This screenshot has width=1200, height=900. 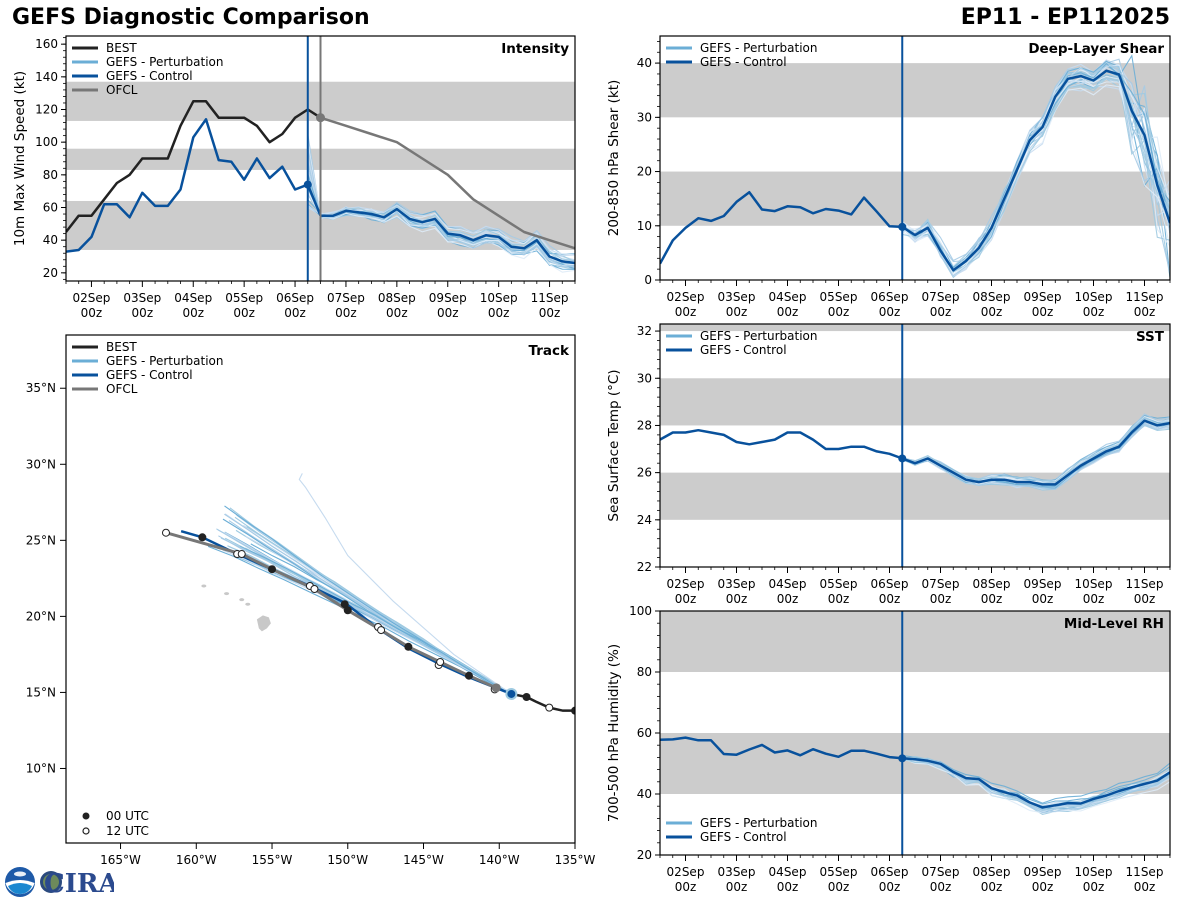 I want to click on control-00utc-marker, so click(x=202, y=537).